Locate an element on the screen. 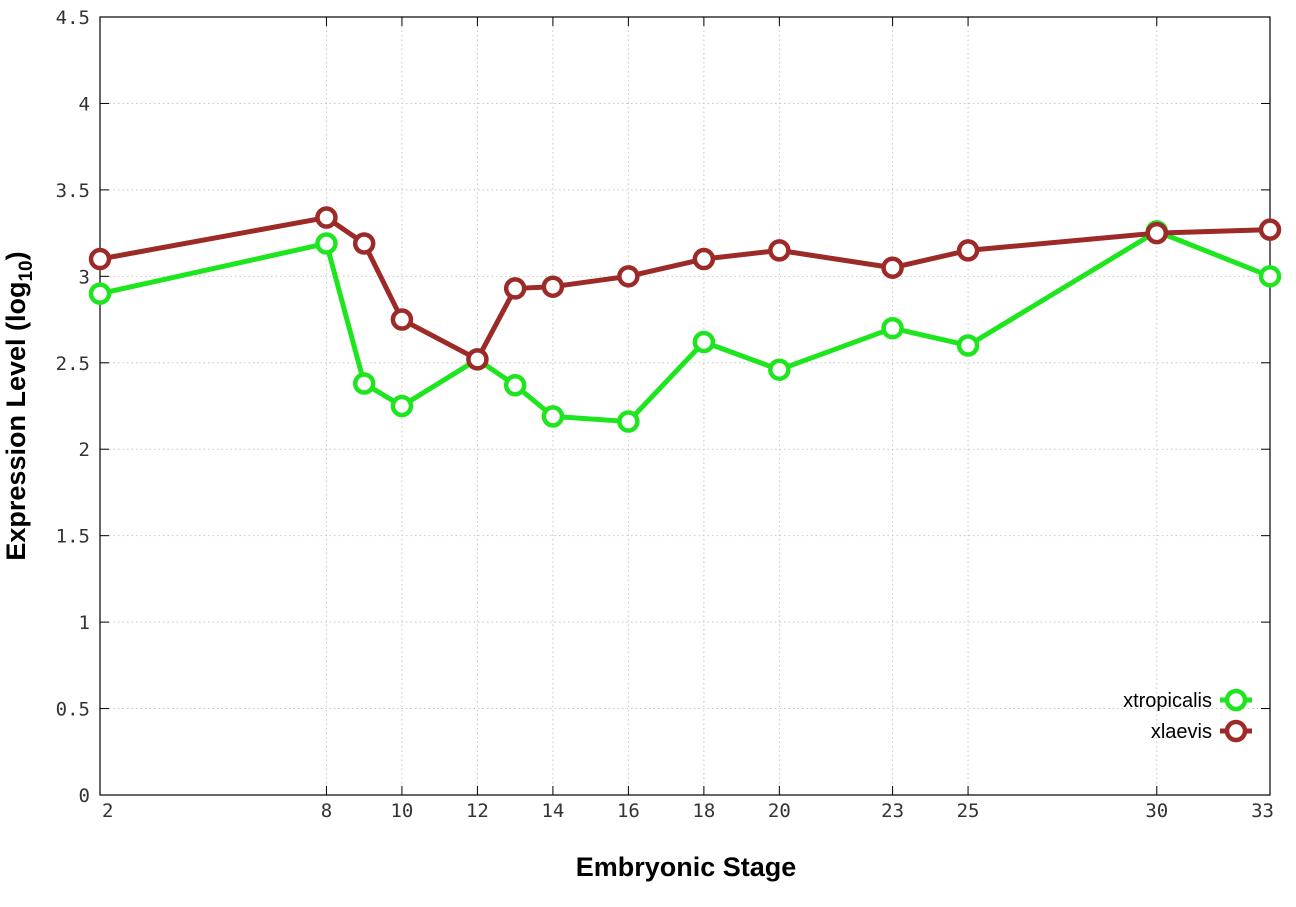 The image size is (1296, 907). x-tick-label: 2 is located at coordinates (107, 811).